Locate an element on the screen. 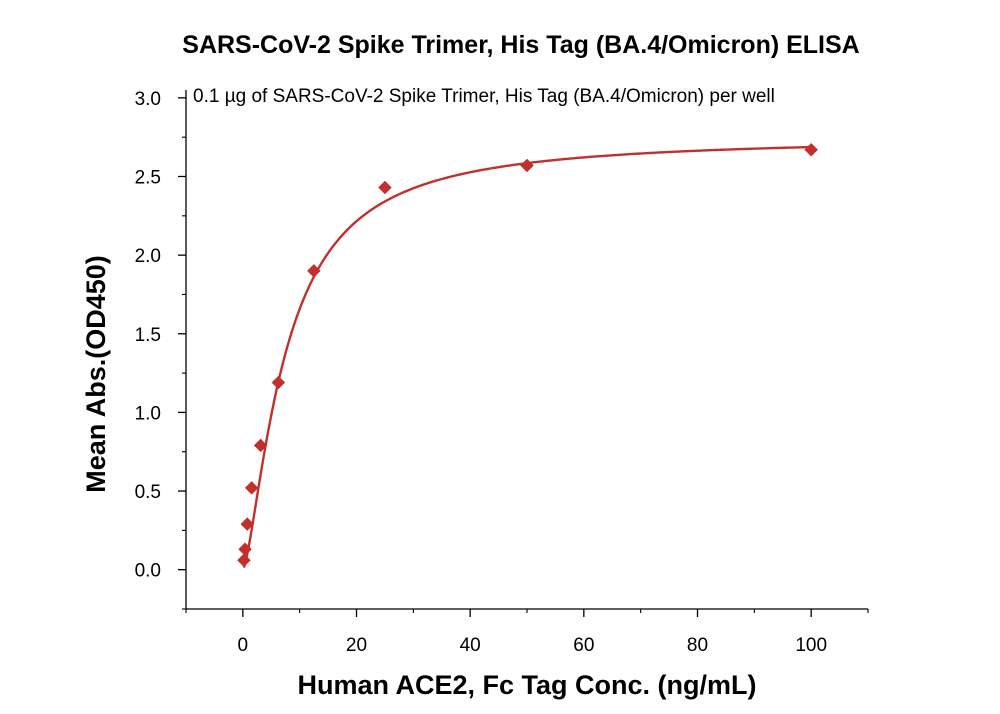 Image resolution: width=1000 pixels, height=714 pixels. y-tick-label: 2.5 is located at coordinates (148, 178).